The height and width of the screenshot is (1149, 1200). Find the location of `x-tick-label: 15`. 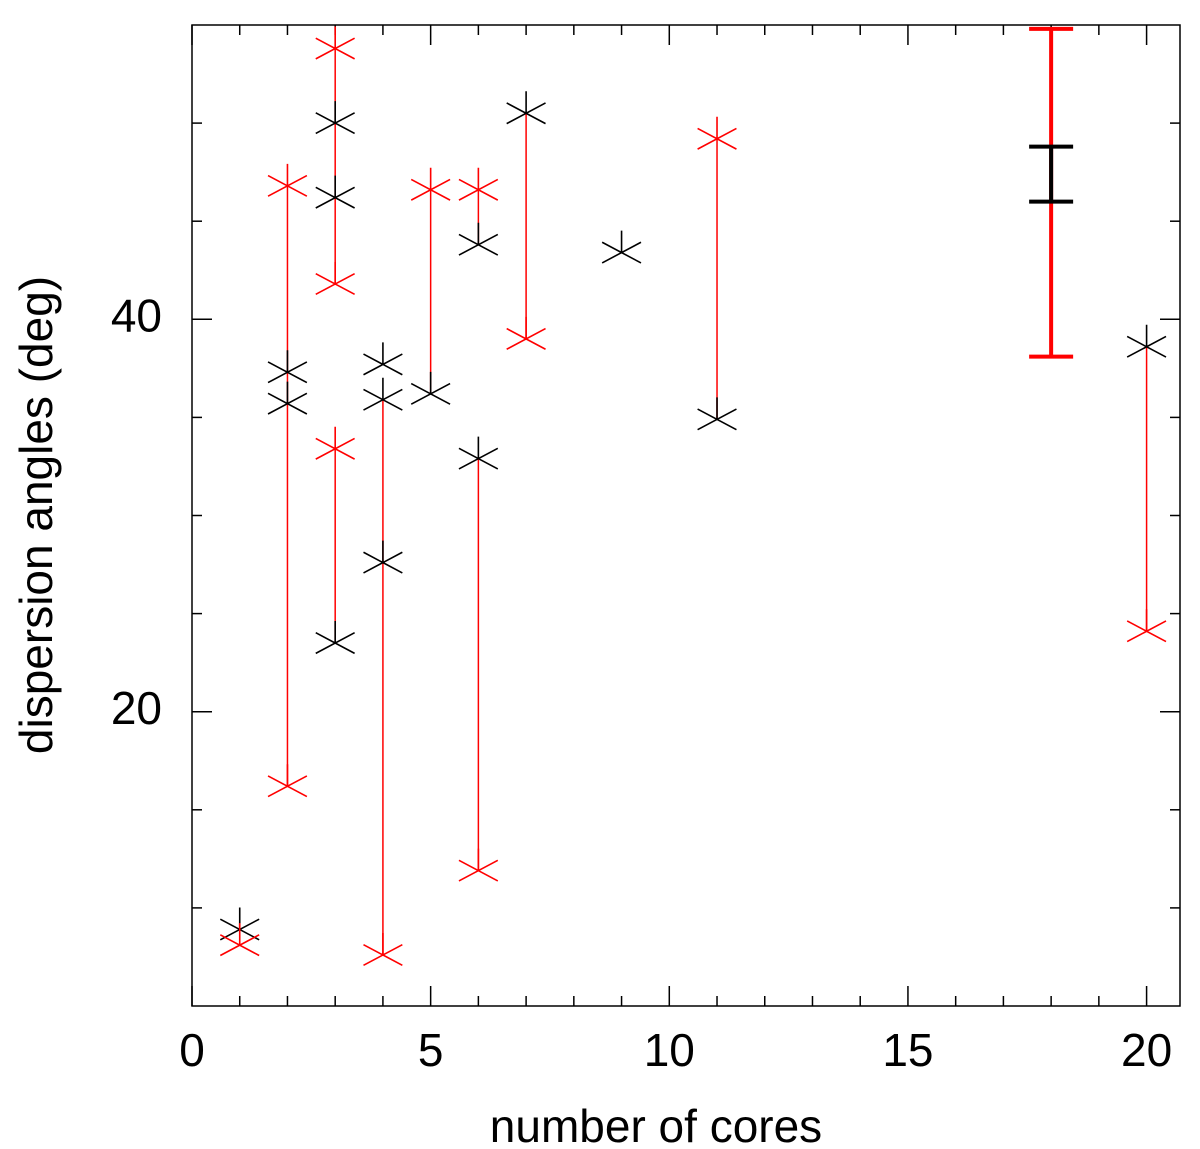

x-tick-label: 15 is located at coordinates (907, 1050).